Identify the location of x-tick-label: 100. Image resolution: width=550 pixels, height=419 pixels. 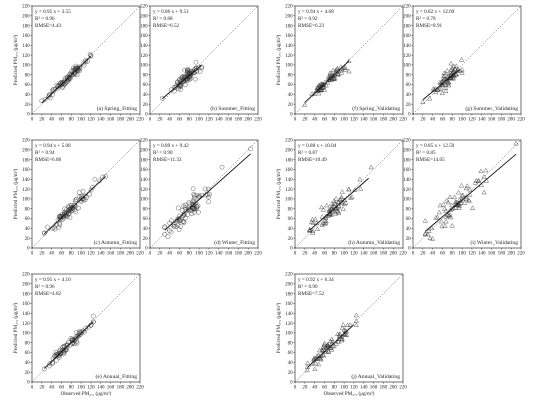
(462, 254).